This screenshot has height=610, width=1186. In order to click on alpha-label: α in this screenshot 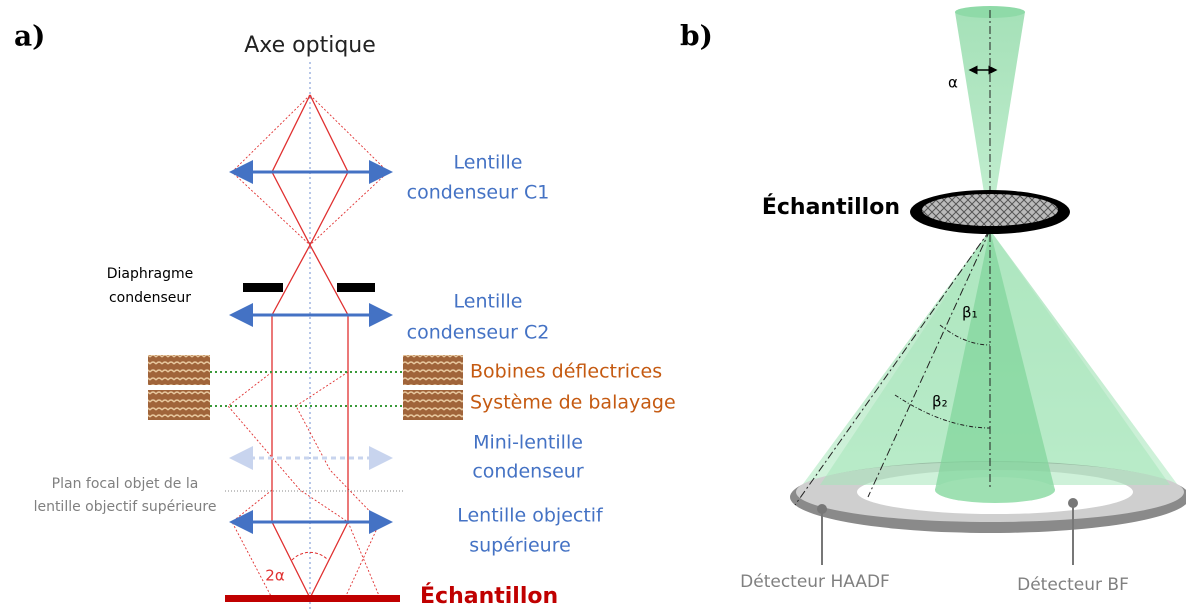, I will do `click(953, 83)`.